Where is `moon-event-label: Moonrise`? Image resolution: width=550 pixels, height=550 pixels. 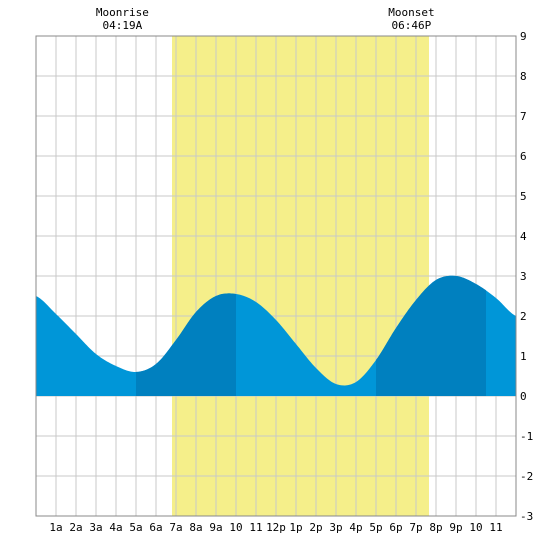
moon-event-label: Moonrise is located at coordinates (122, 12).